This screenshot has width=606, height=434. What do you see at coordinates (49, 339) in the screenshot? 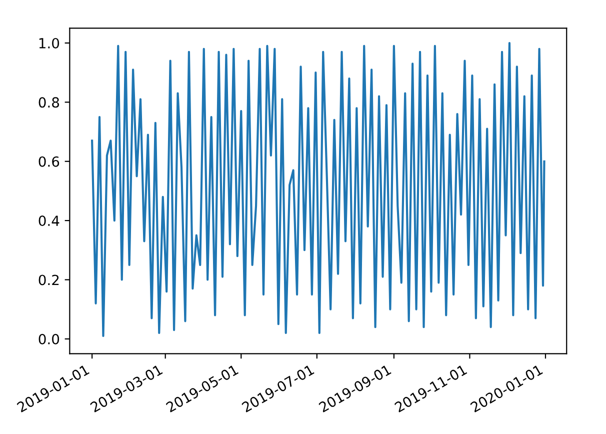
I see `y-tick-label: 0.0` at bounding box center [49, 339].